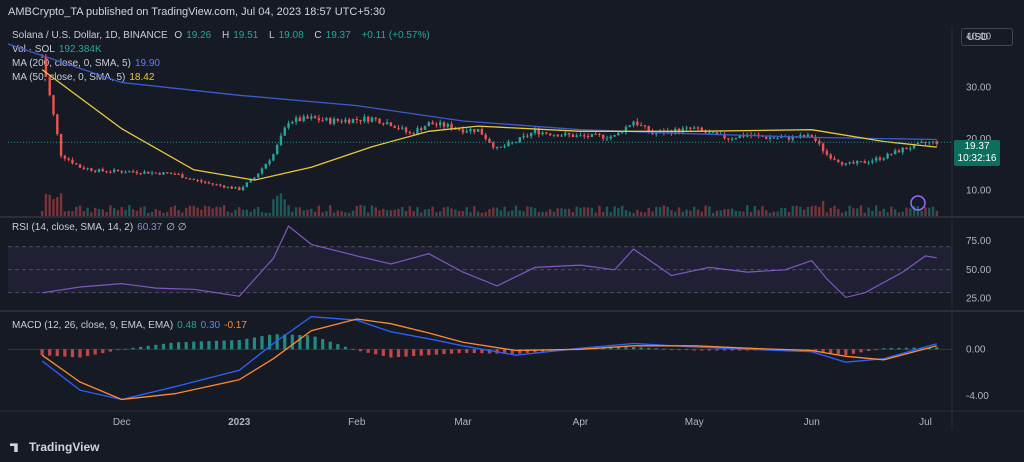 Image resolution: width=1024 pixels, height=462 pixels. I want to click on rsi-legend: RSI (14, close, SMA, 14, 2) 60.37 ∅ ∅, so click(99, 227).